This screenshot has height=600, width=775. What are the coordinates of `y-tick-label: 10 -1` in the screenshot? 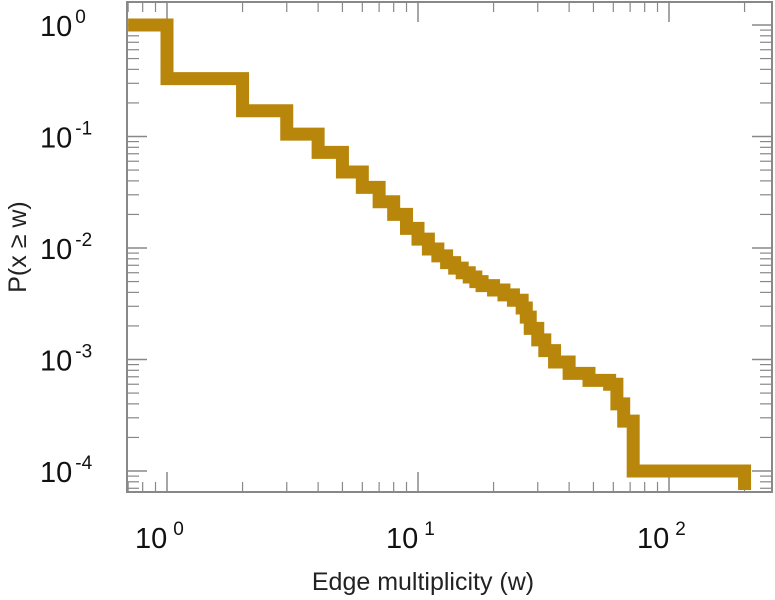 It's located at (66, 137).